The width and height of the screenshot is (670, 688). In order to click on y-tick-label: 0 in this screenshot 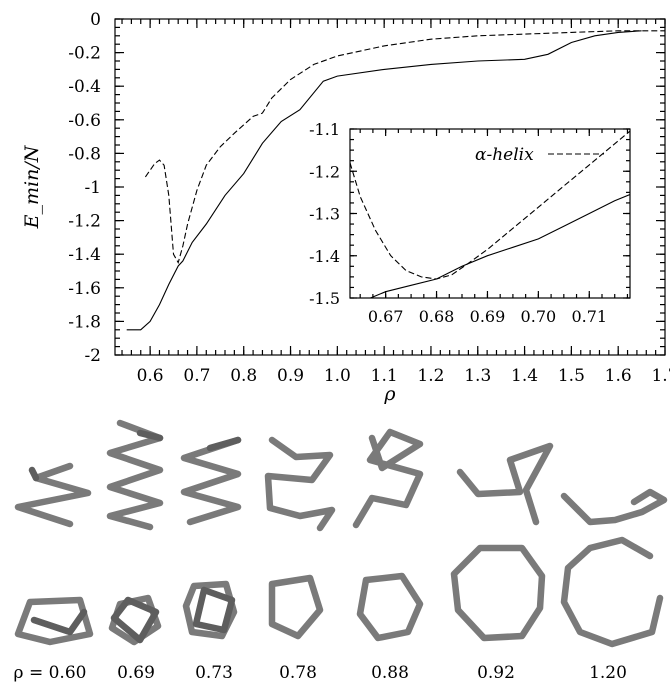, I will do `click(95, 20)`.